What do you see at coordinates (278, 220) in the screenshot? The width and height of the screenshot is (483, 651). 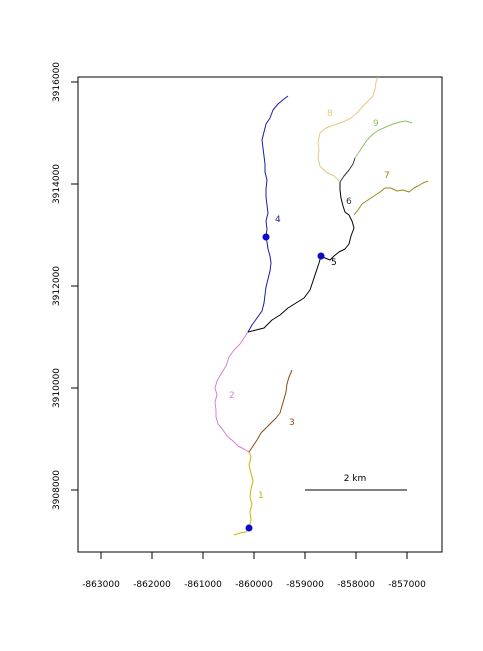 I see `segment-label-4: 4` at bounding box center [278, 220].